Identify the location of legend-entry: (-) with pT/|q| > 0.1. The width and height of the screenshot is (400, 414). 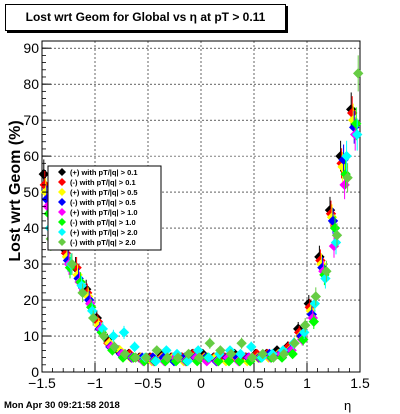
(103, 182).